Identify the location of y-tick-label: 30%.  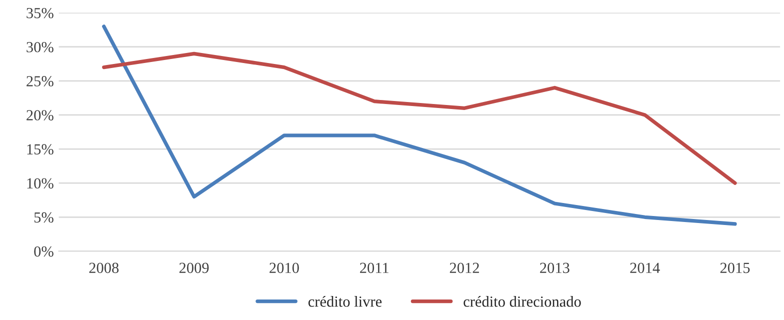
(40, 47).